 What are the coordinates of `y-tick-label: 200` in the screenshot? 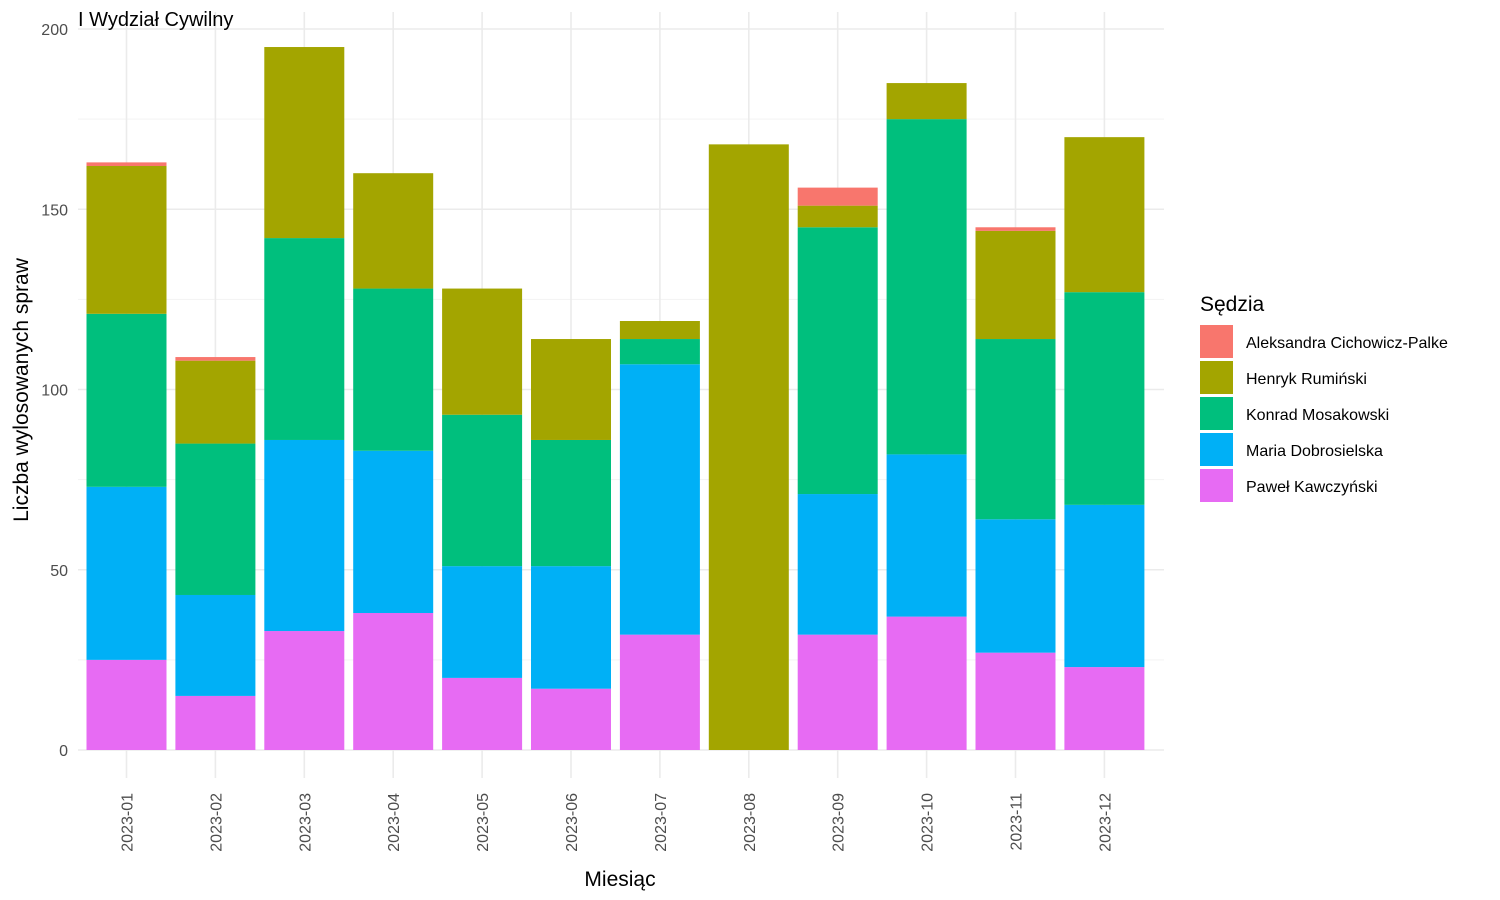 It's located at (54, 30).